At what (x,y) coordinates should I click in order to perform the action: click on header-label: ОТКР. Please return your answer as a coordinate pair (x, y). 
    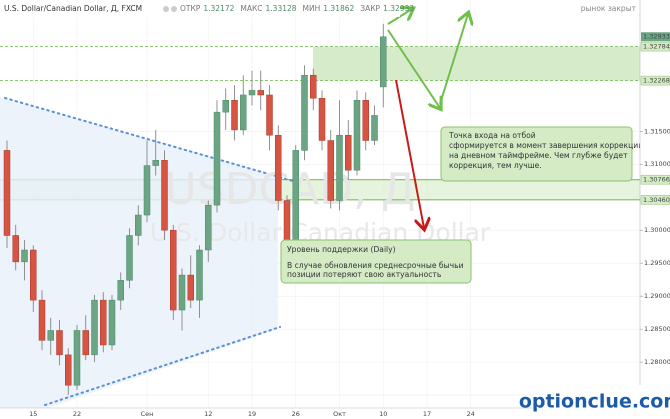
    Looking at the image, I should click on (190, 8).